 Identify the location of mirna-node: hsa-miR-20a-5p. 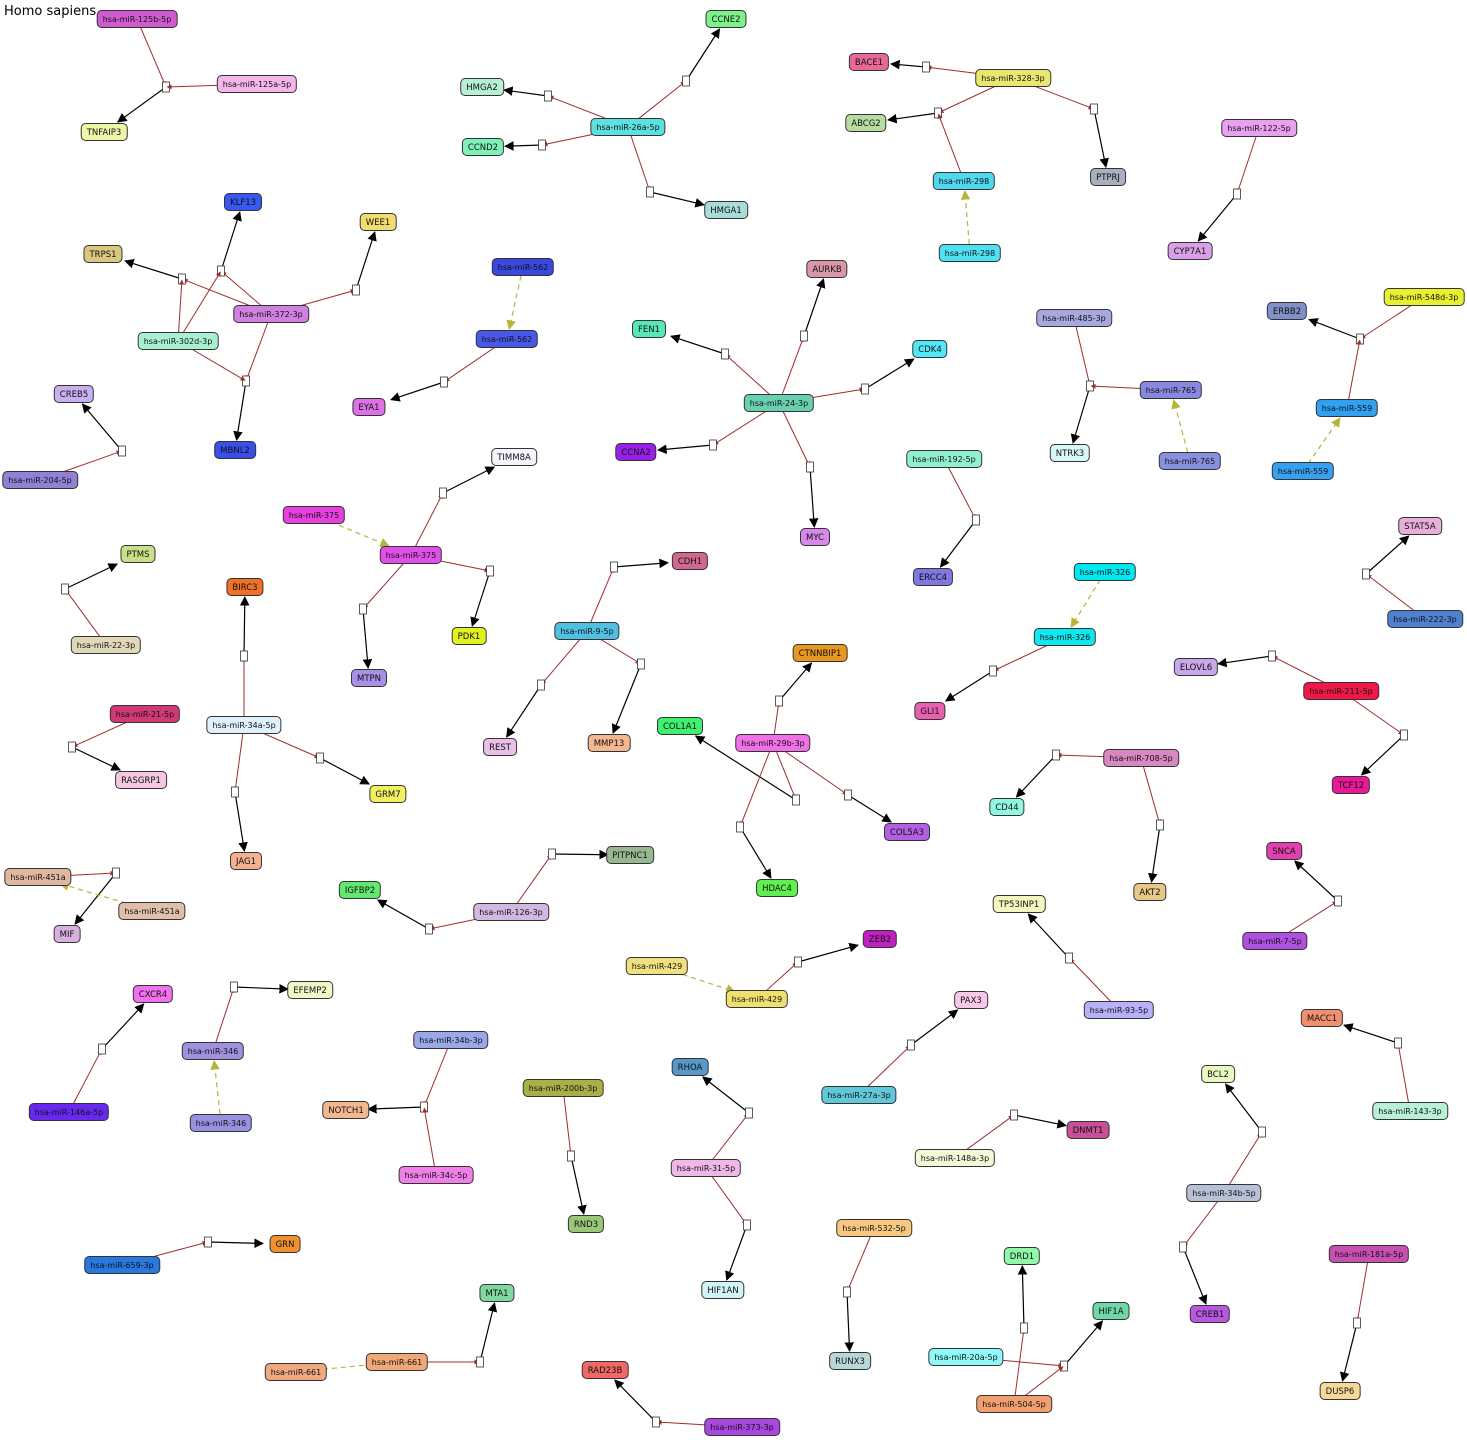
(966, 1357).